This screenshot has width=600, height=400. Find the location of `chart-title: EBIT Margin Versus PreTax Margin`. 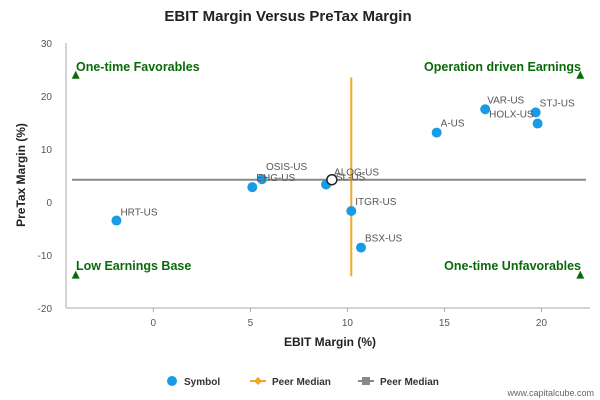

chart-title: EBIT Margin Versus PreTax Margin is located at coordinates (287, 16).